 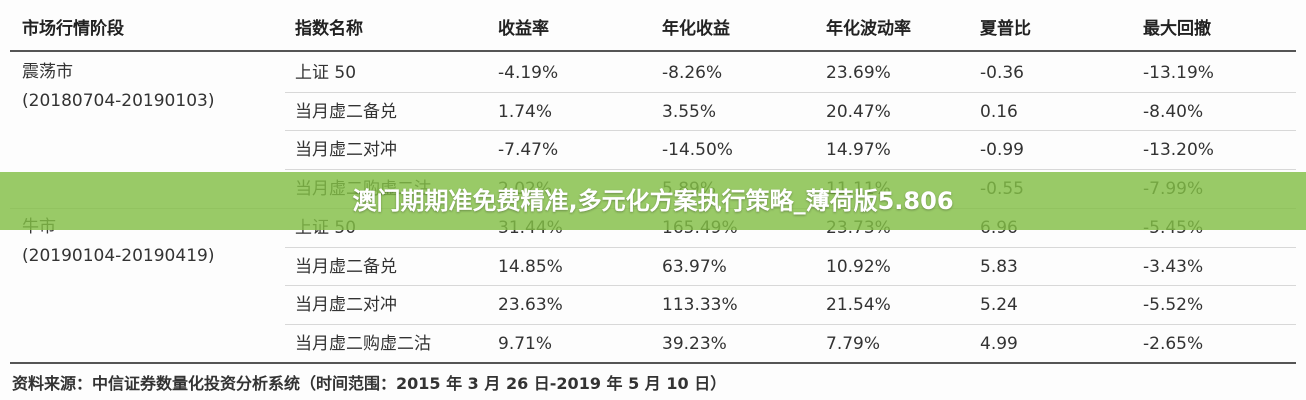 I want to click on stage-period: (20190104-20190419), so click(x=118, y=255).